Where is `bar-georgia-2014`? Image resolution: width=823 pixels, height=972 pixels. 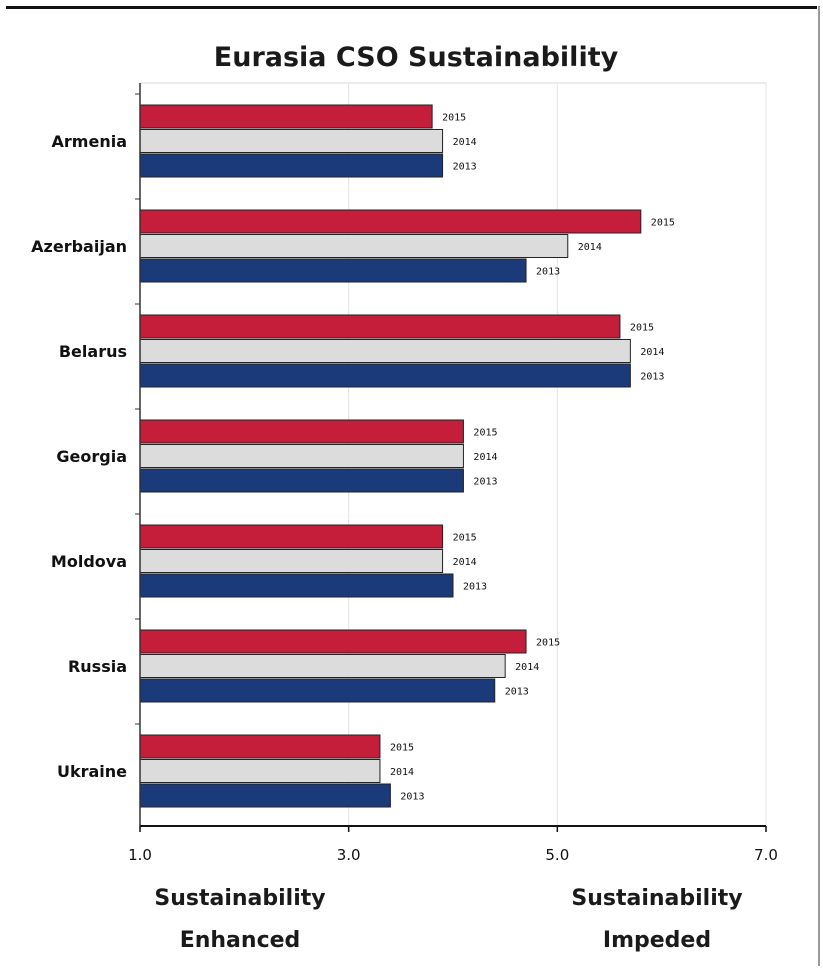 bar-georgia-2014 is located at coordinates (301, 456).